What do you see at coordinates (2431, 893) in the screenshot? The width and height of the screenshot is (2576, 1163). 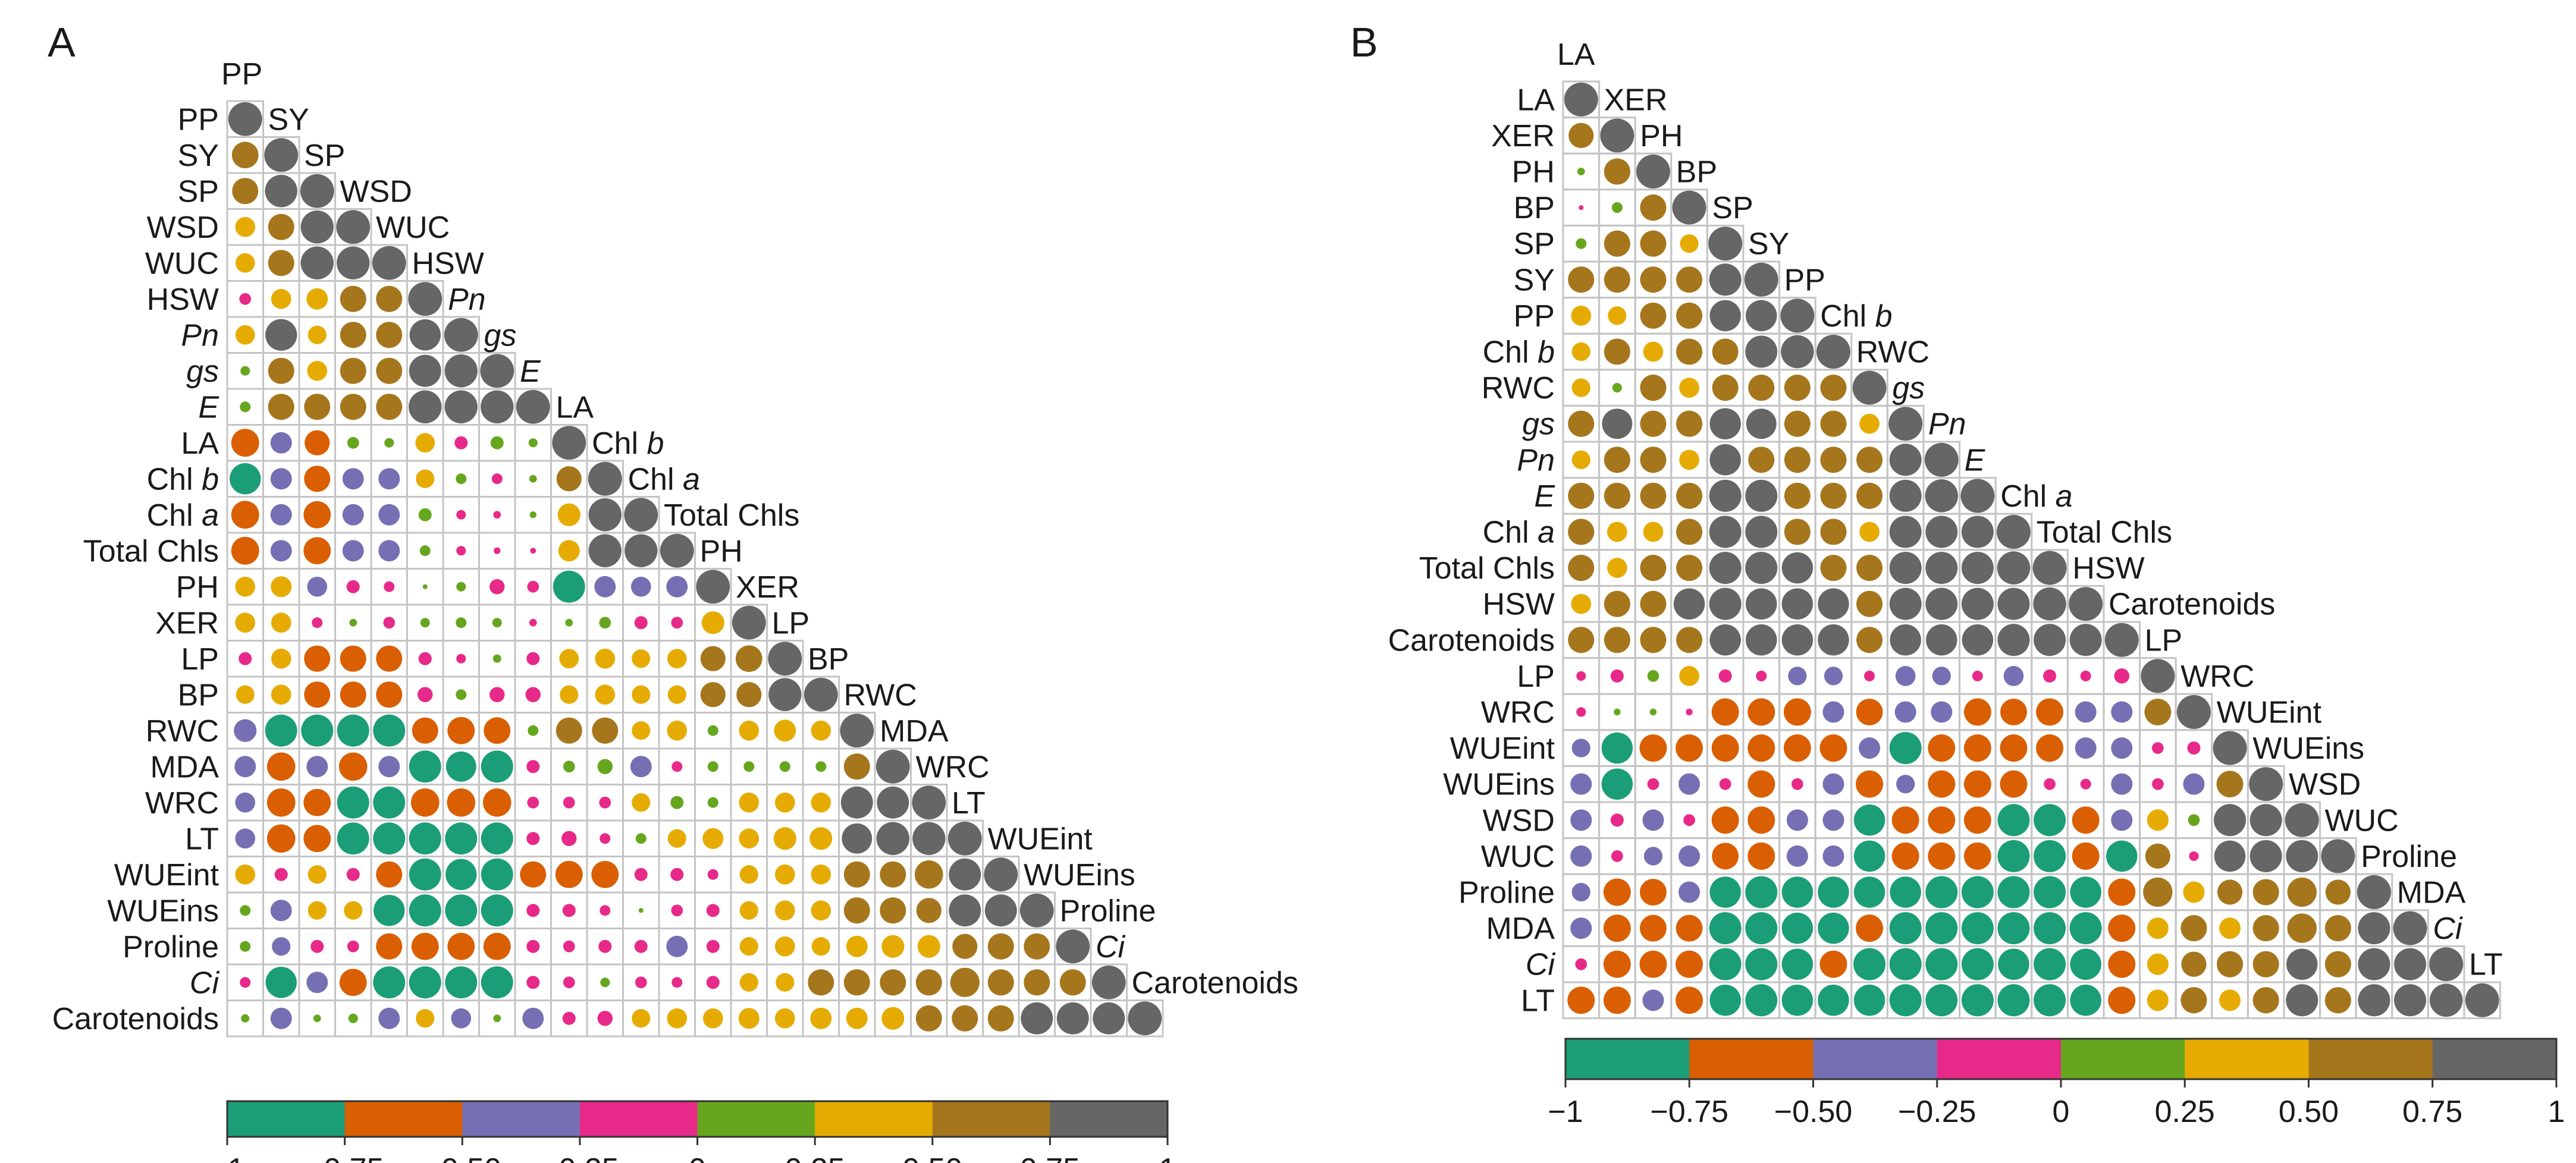 I see `panel-b-diag-label: MDA` at bounding box center [2431, 893].